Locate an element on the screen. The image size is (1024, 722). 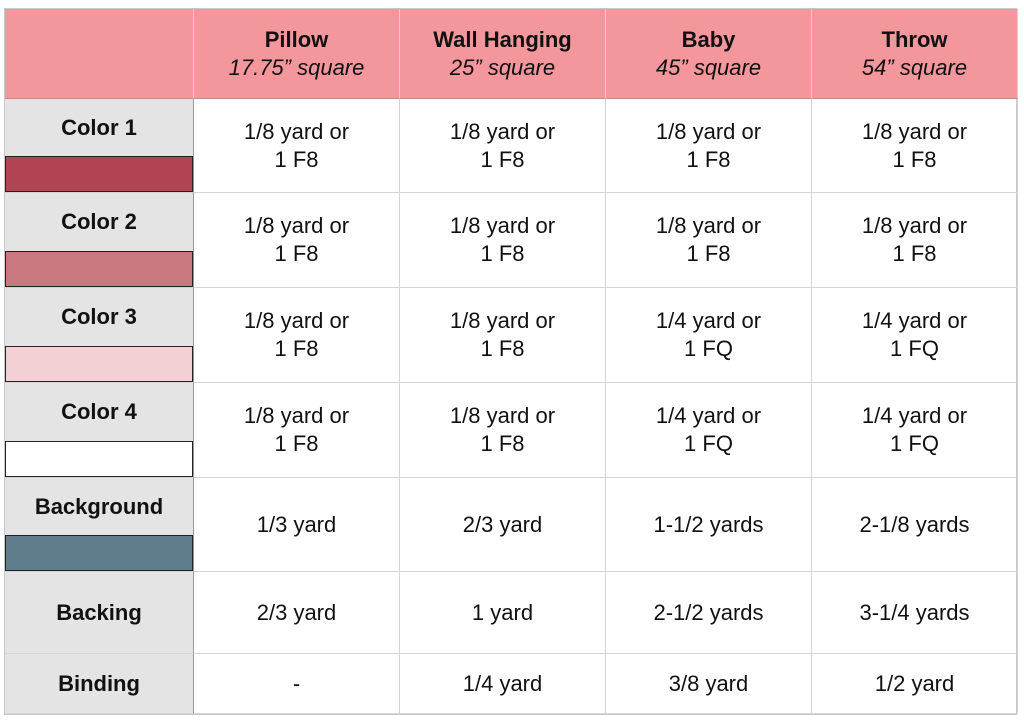
column-name: Throw is located at coordinates (914, 39).